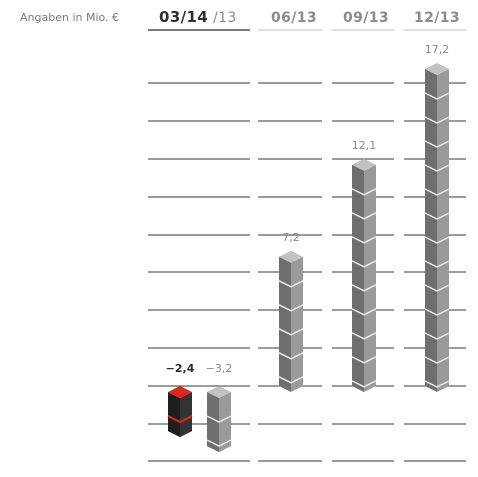 This screenshot has height=477, width=478. What do you see at coordinates (437, 49) in the screenshot?
I see `value-label-12-13: 17,2` at bounding box center [437, 49].